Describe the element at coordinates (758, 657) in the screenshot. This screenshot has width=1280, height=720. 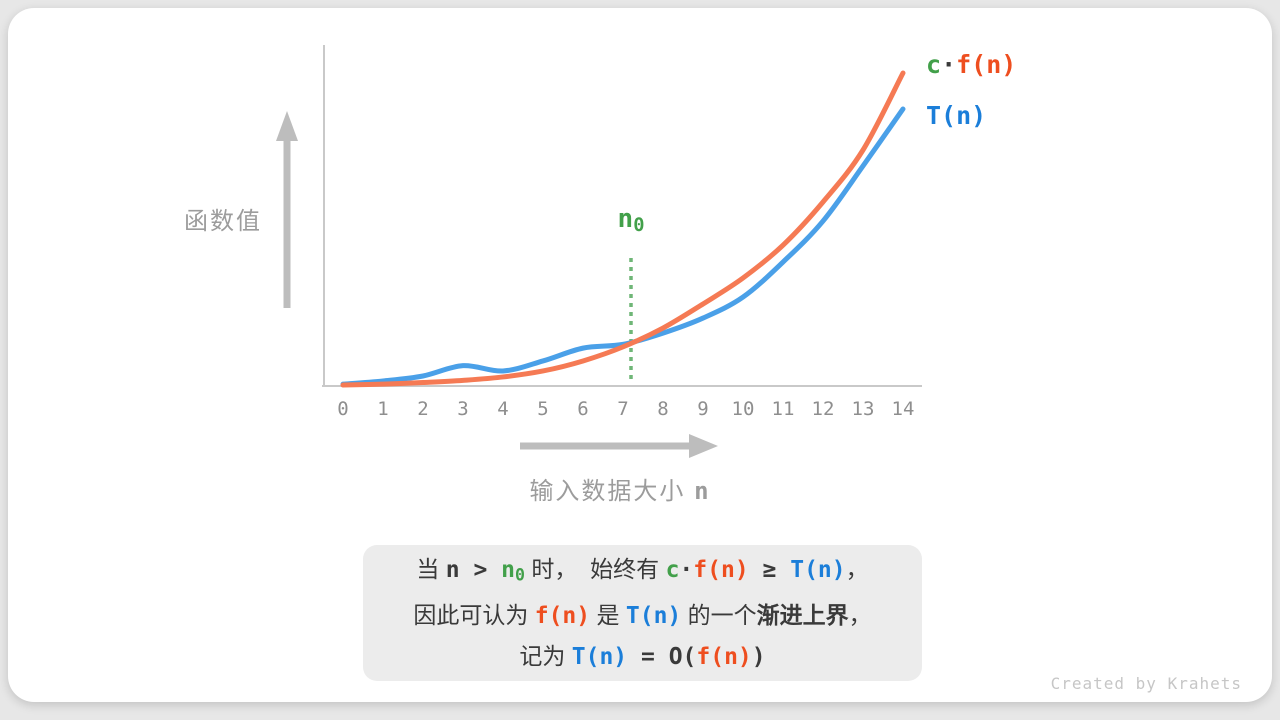
I see `text-segment: )` at that location.